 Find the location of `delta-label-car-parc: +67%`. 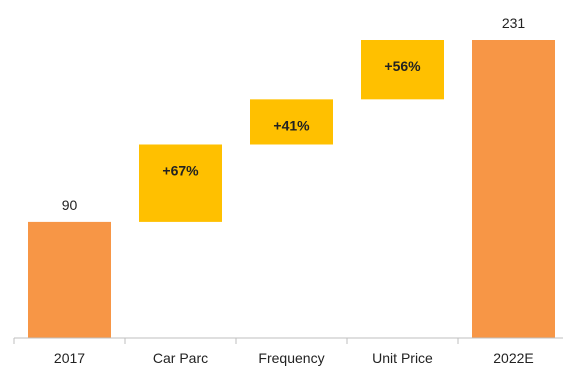

delta-label-car-parc: +67% is located at coordinates (180, 170).